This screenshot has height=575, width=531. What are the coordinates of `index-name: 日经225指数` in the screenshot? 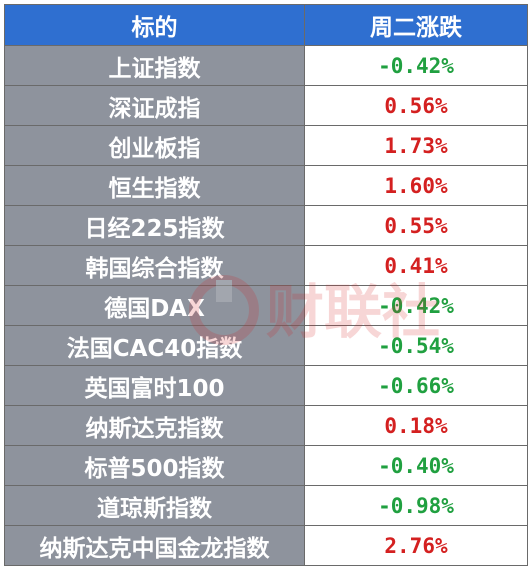 It's located at (154, 225).